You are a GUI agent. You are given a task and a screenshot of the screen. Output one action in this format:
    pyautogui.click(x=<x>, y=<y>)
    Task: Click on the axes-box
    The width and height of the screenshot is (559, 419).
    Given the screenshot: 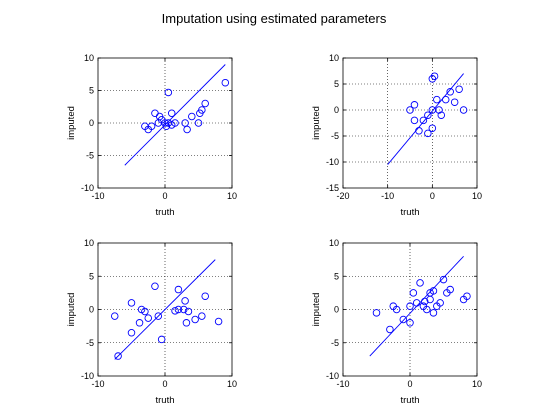 What is the action you would take?
    pyautogui.click(x=410, y=123)
    